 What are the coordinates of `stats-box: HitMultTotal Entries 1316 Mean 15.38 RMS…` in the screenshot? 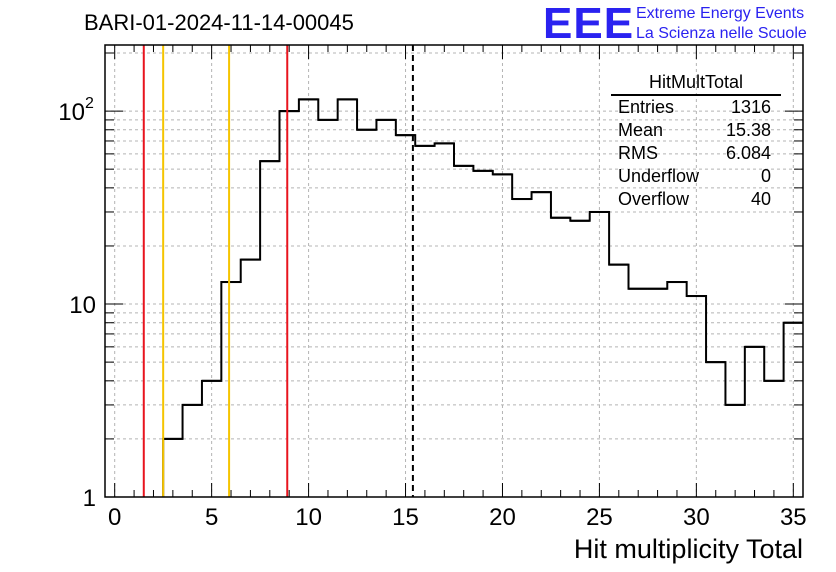 It's located at (696, 141).